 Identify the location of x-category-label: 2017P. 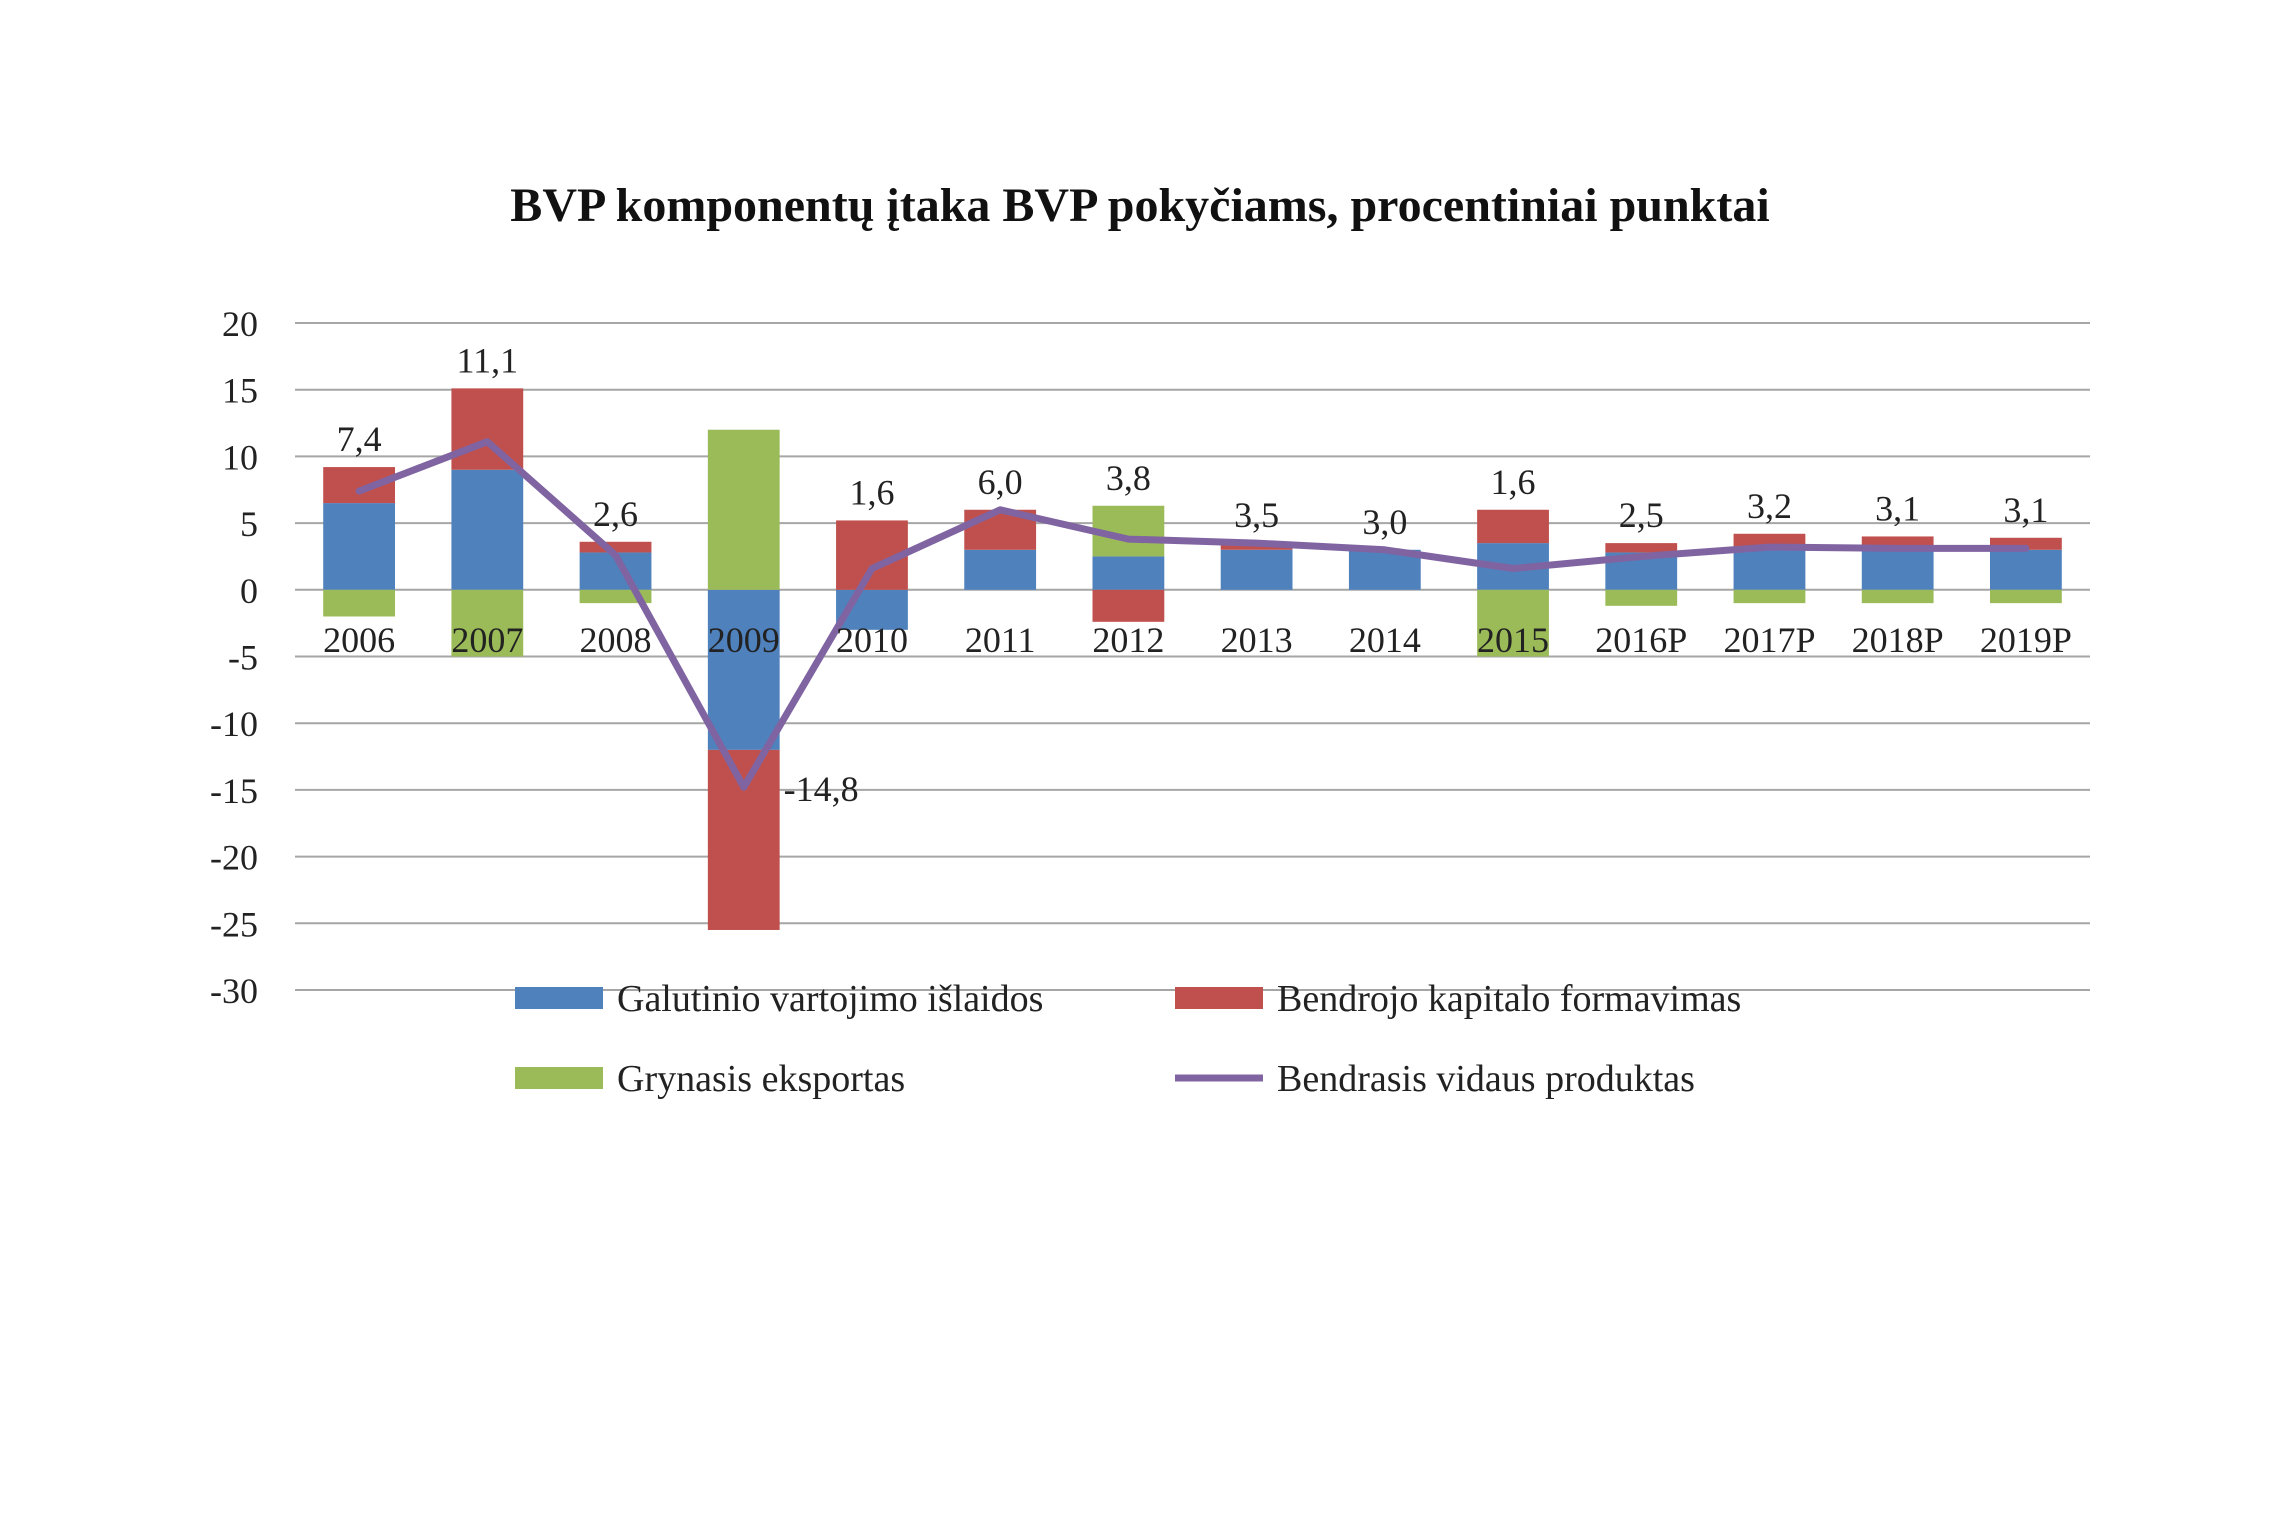
(1769, 640).